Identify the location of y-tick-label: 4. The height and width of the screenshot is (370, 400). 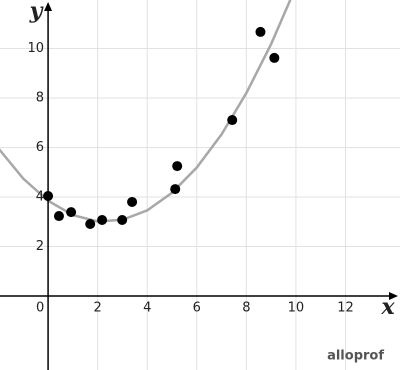
(40, 197).